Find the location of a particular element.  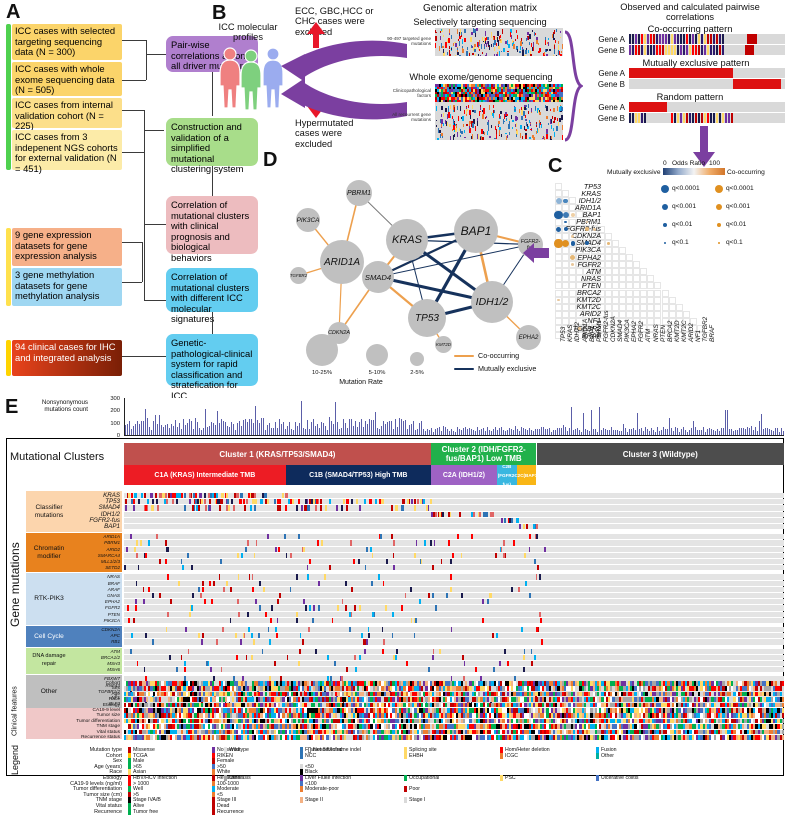

gene-node: ARID1A is located at coordinates (342, 262).